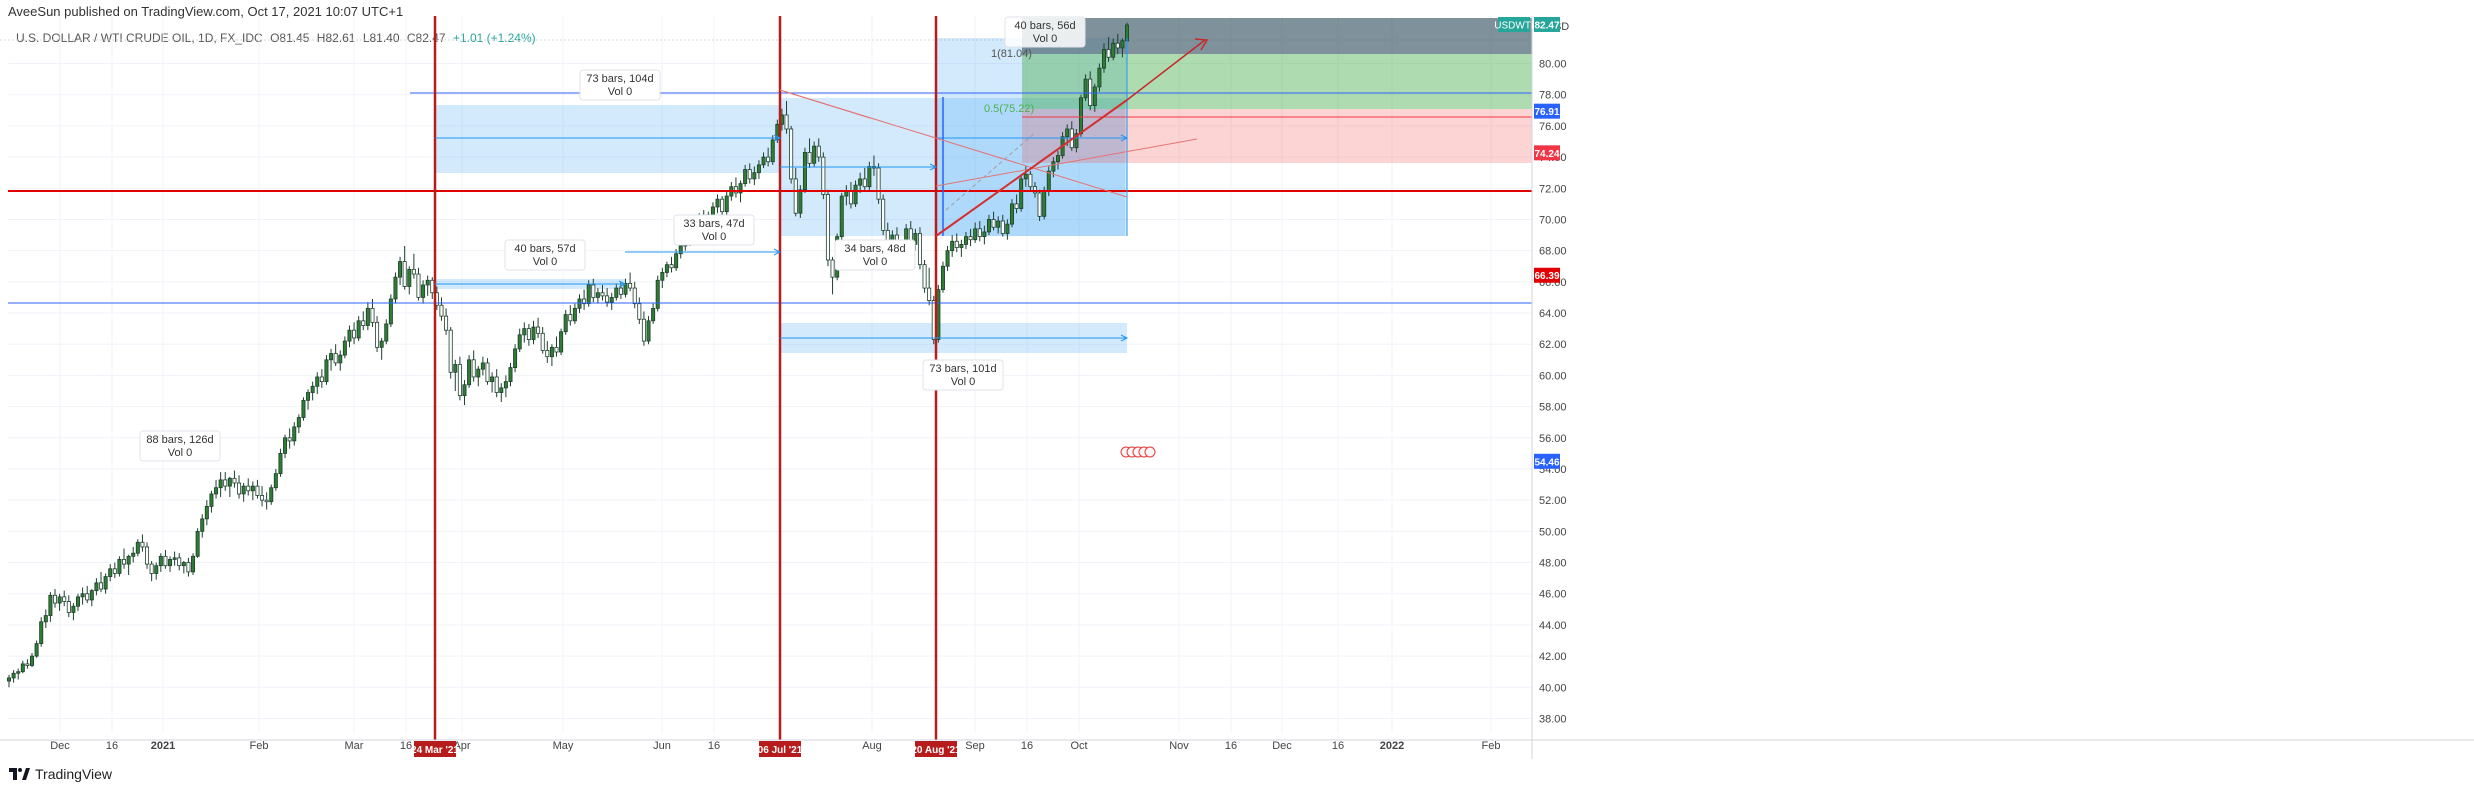  I want to click on dashed-trend-line, so click(991, 171).